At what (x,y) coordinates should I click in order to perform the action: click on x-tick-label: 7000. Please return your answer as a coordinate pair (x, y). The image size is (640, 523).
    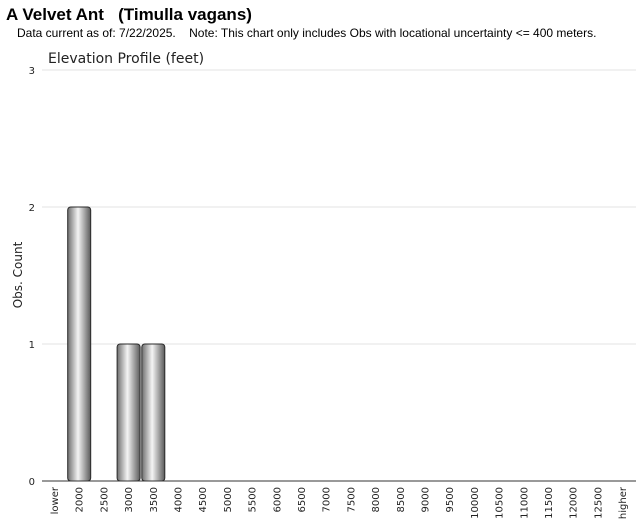
    Looking at the image, I should click on (327, 499).